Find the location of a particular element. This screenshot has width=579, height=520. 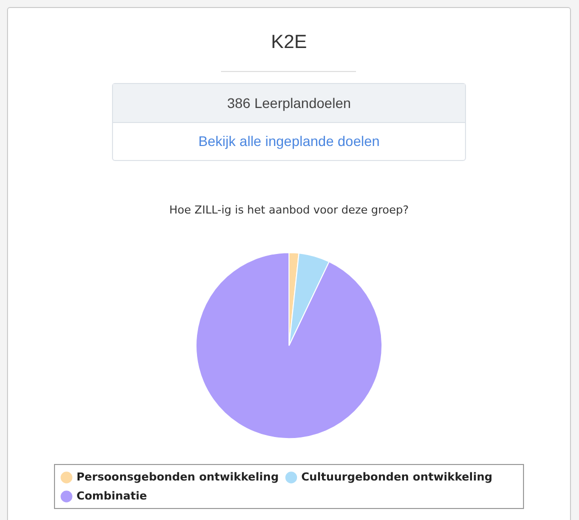

legend-label: Combinatie is located at coordinates (111, 495).